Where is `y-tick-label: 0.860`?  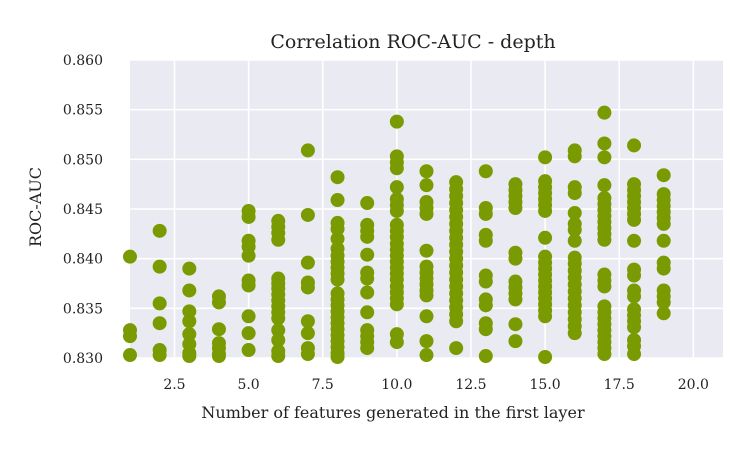 y-tick-label: 0.860 is located at coordinates (83, 61).